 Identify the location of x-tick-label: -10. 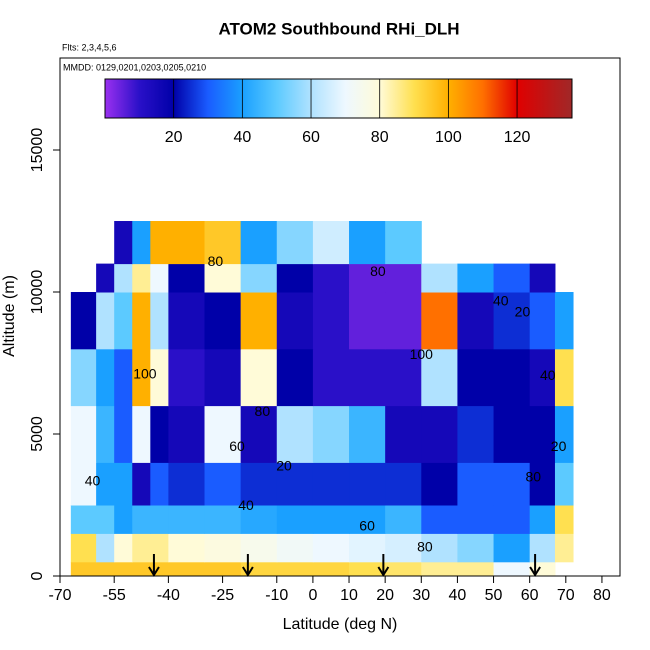
(276, 595).